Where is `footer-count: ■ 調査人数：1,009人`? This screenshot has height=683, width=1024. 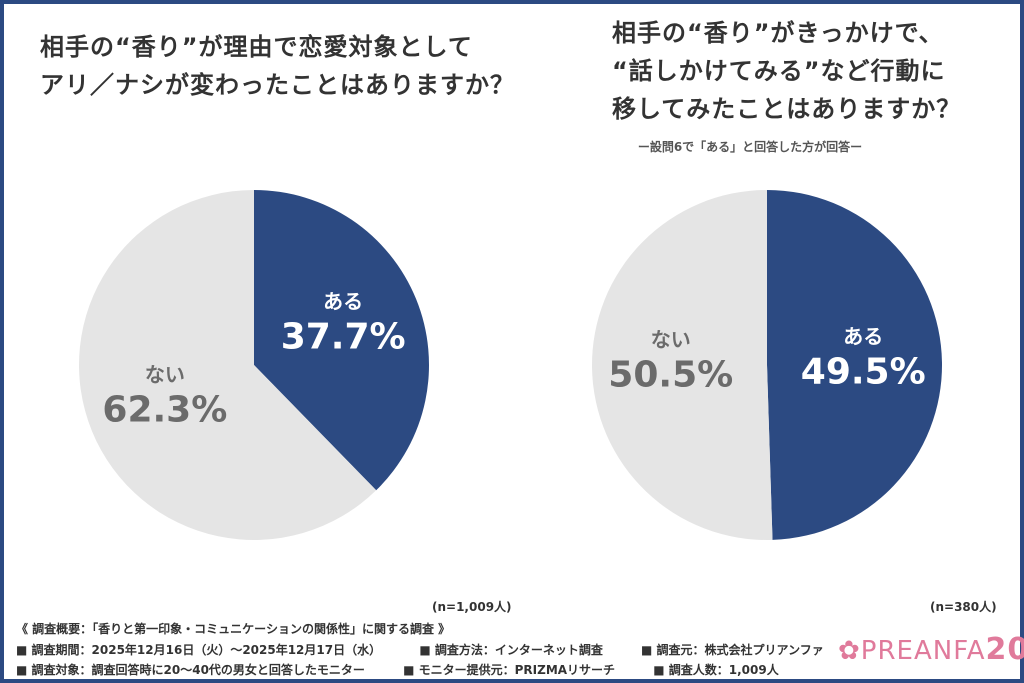
footer-count: ■ 調査人数：1,009人 is located at coordinates (716, 670).